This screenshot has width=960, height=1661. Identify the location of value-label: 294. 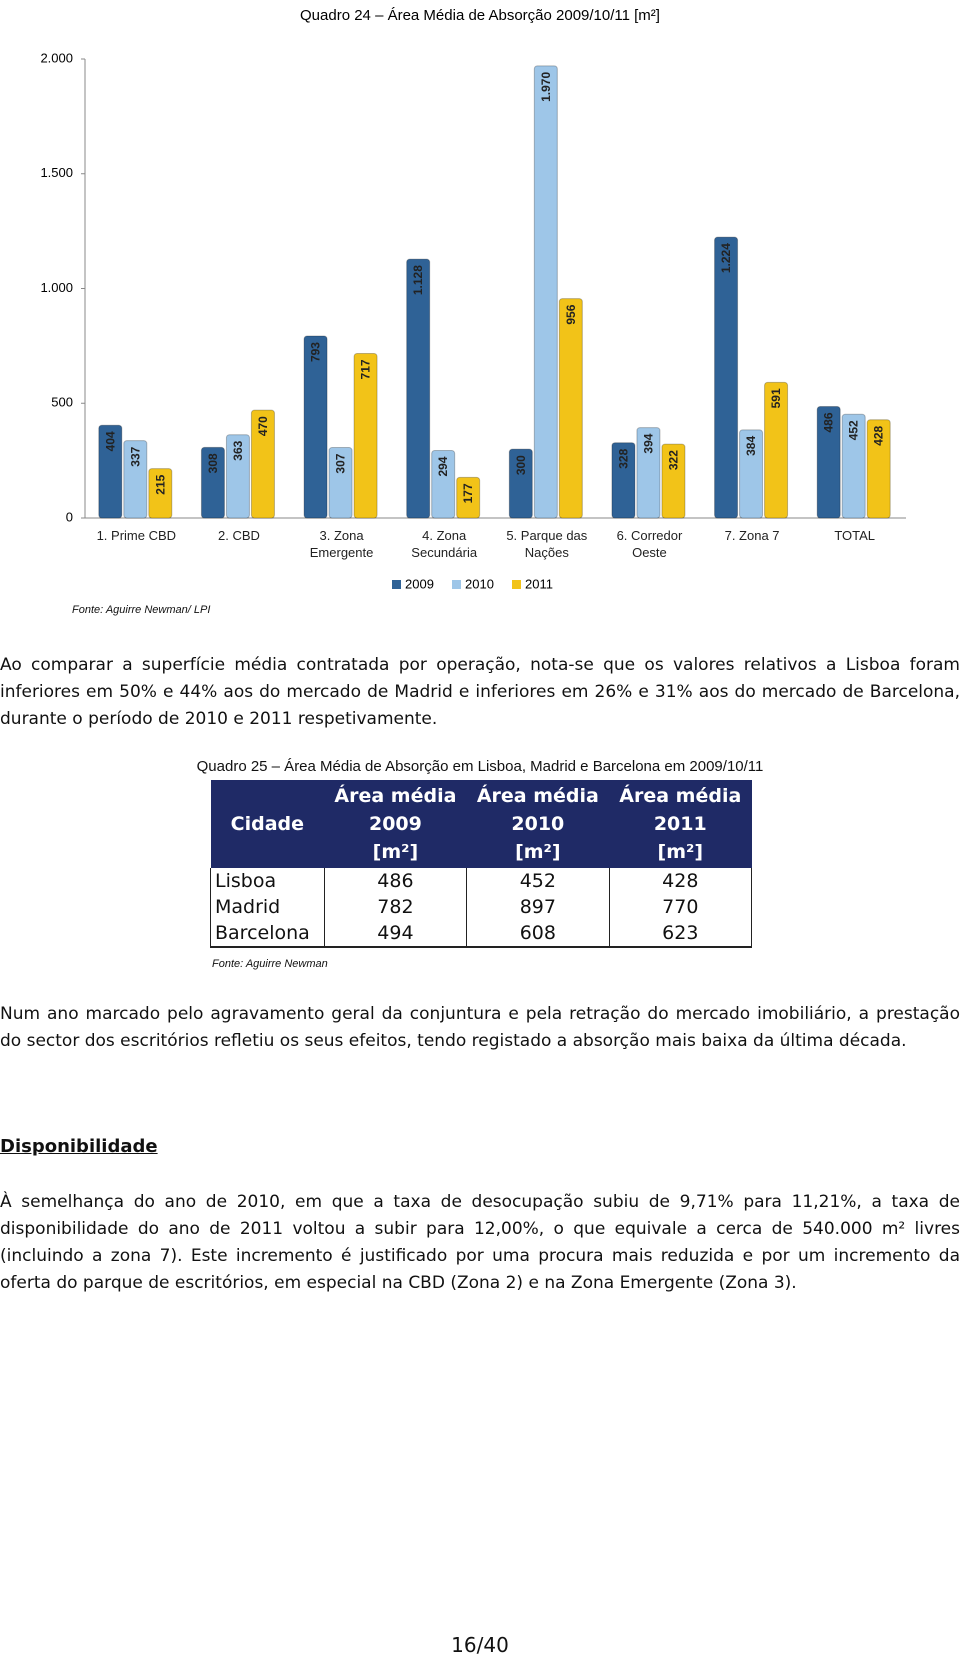
(443, 466).